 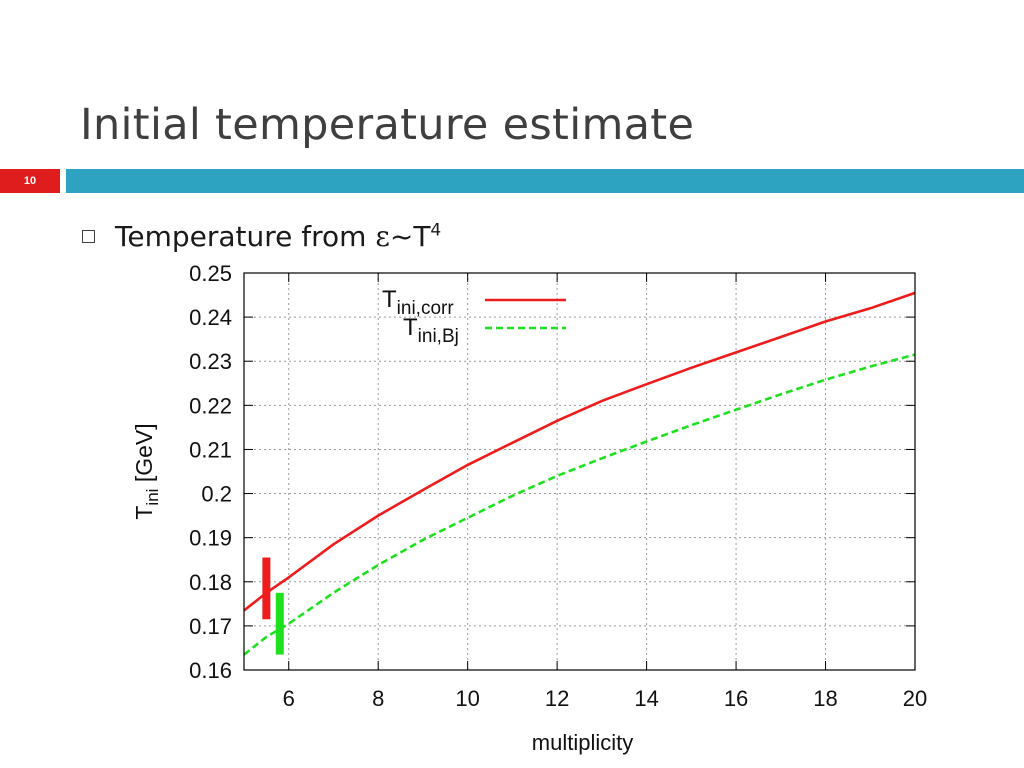 What do you see at coordinates (210, 361) in the screenshot?
I see `y-tick-label: 0.23` at bounding box center [210, 361].